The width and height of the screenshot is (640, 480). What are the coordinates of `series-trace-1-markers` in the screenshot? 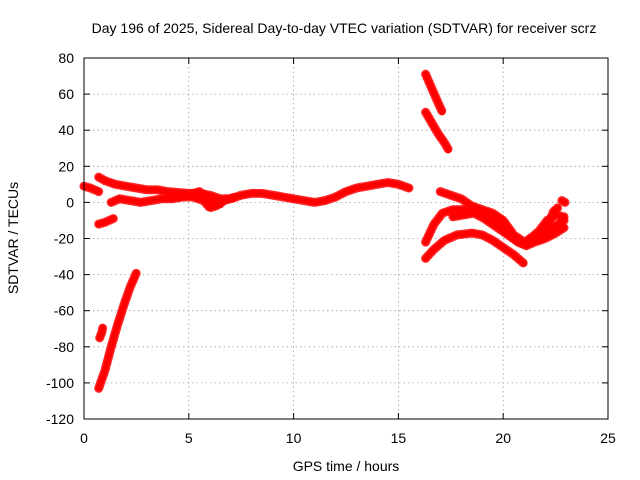 It's located at (91, 189).